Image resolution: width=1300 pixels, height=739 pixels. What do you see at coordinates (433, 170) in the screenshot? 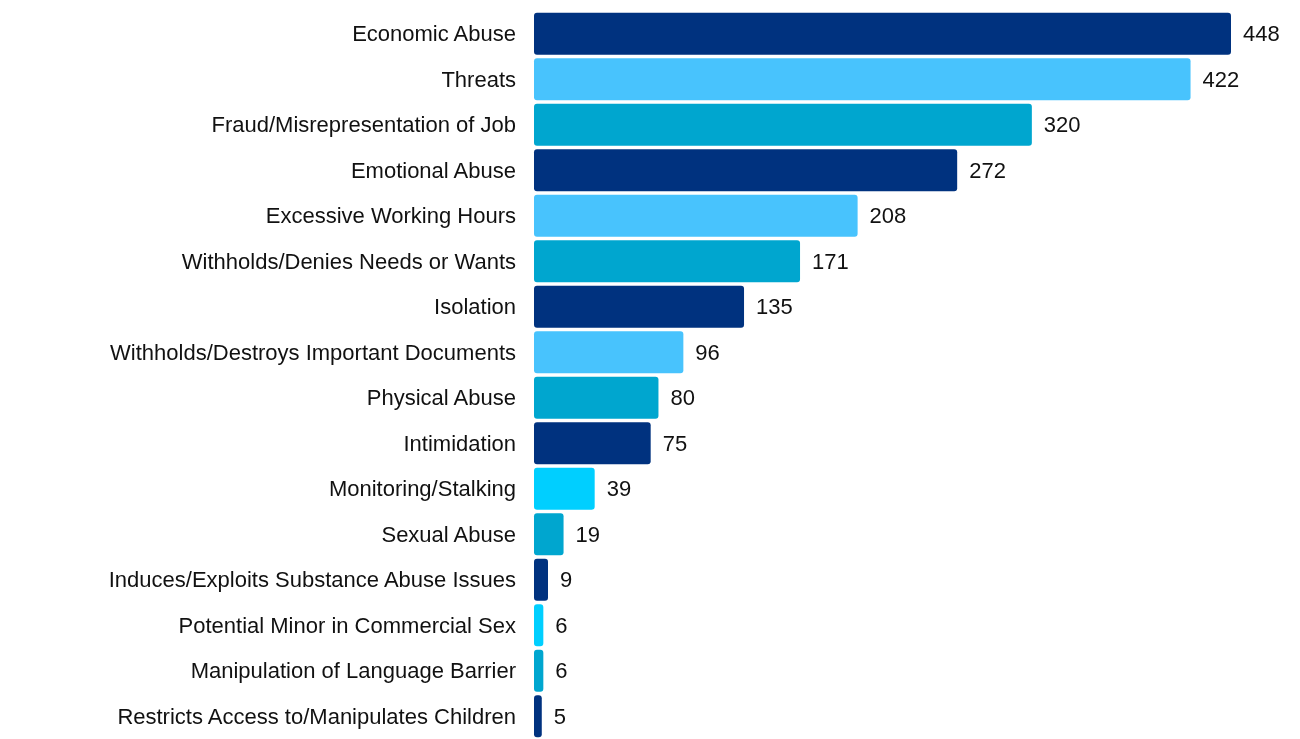
I see `y-tick-label: Emotional Abuse` at bounding box center [433, 170].